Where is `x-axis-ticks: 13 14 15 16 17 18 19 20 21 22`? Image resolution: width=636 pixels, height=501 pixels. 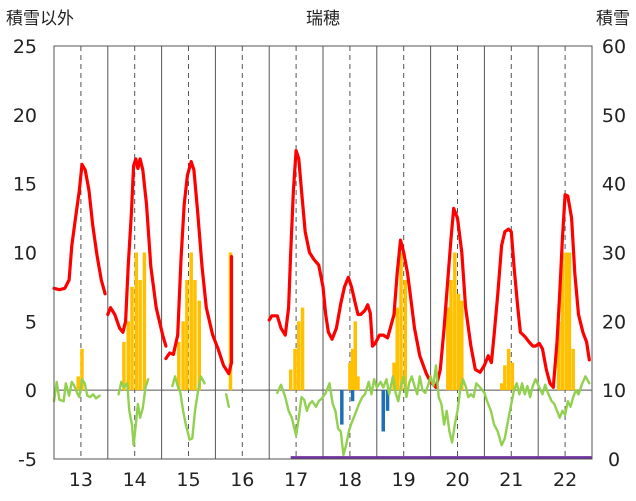
x-axis-ticks: 13 14 15 16 17 18 19 20 21 22 is located at coordinates (323, 480).